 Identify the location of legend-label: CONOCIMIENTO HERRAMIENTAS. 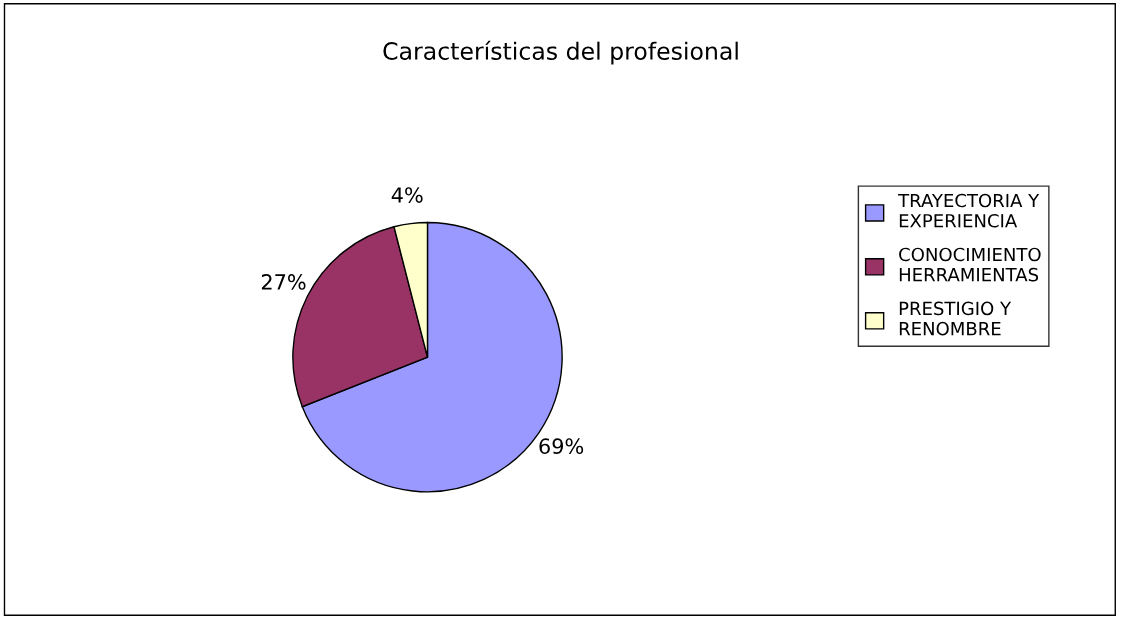
(970, 264).